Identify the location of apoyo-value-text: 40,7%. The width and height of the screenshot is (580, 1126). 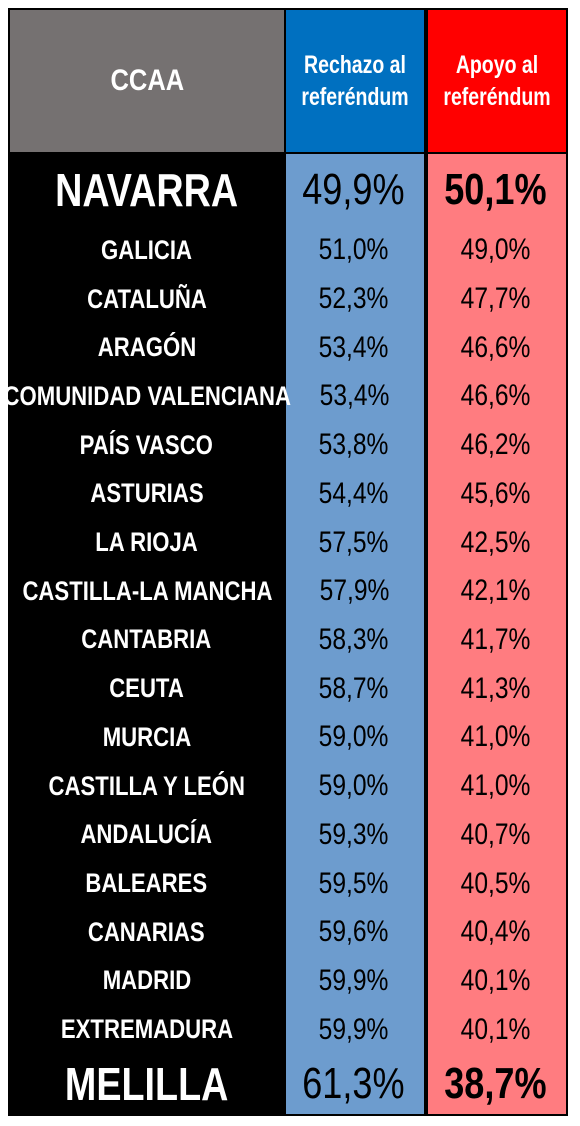
(495, 834).